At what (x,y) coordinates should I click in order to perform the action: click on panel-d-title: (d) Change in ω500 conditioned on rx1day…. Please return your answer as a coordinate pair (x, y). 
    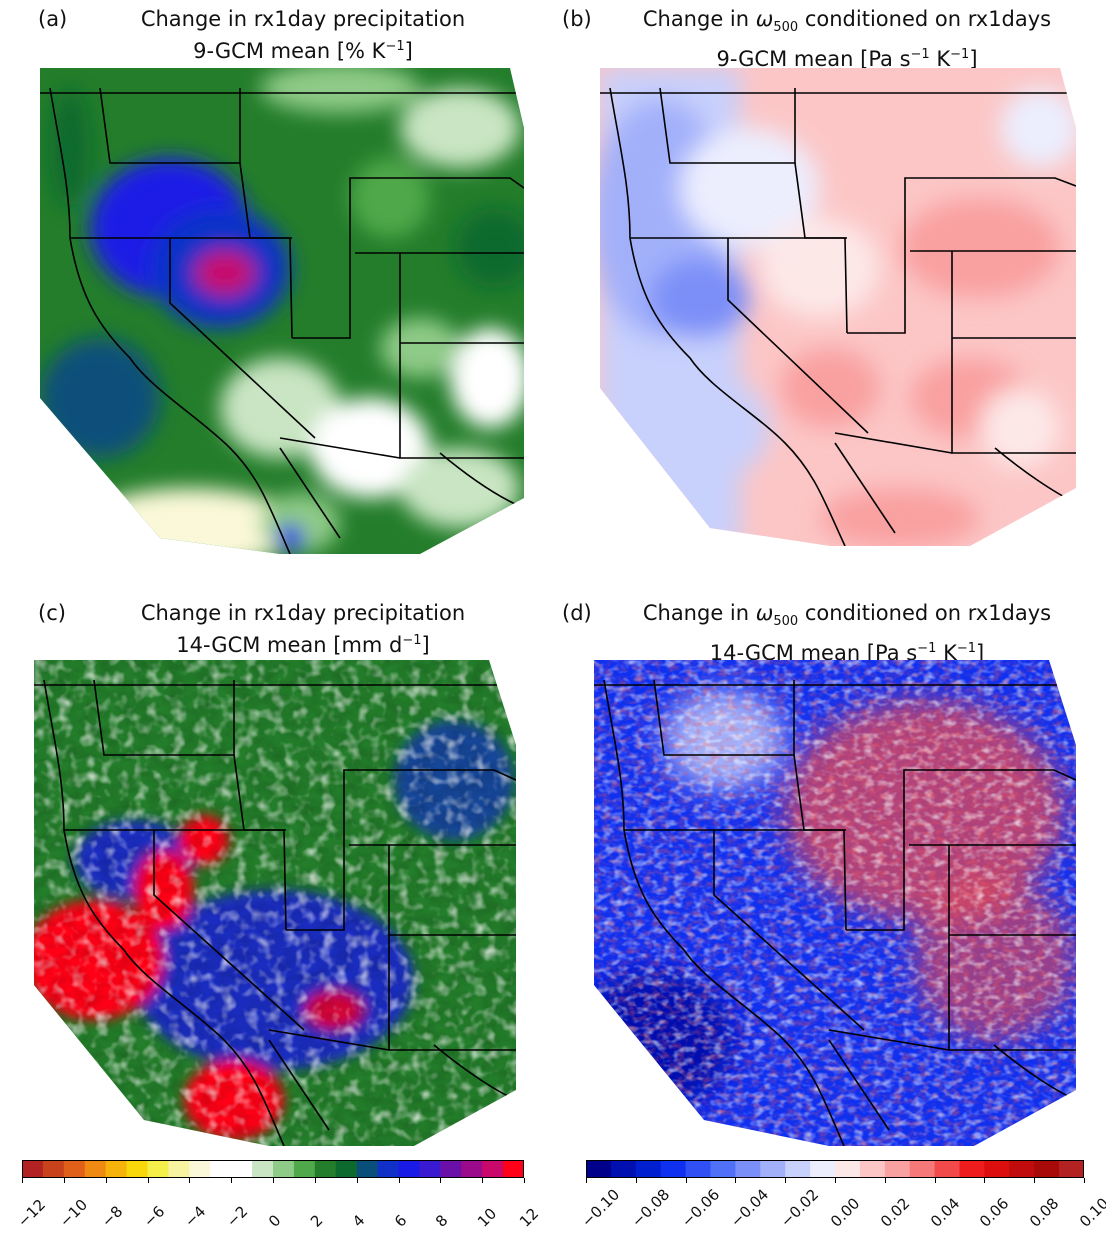
    Looking at the image, I should click on (832, 633).